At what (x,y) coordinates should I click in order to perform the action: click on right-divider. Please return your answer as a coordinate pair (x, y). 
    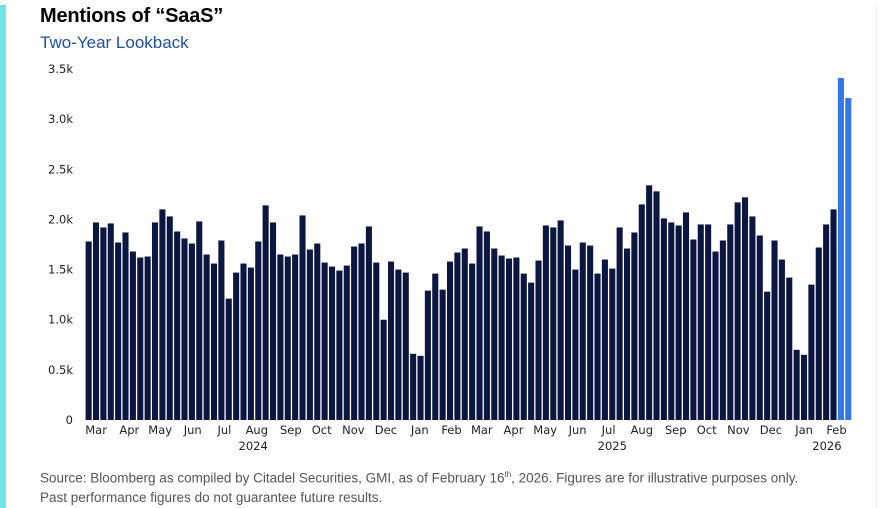
    Looking at the image, I should click on (876, 256).